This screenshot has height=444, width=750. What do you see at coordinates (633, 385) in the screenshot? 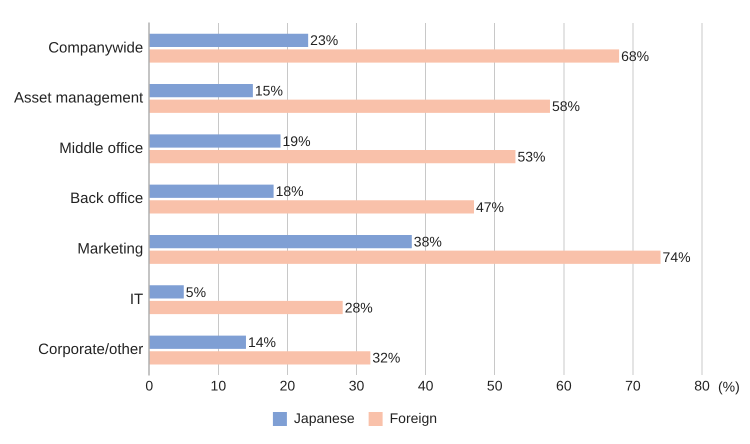
I see `x-tick-label: 70` at bounding box center [633, 385].